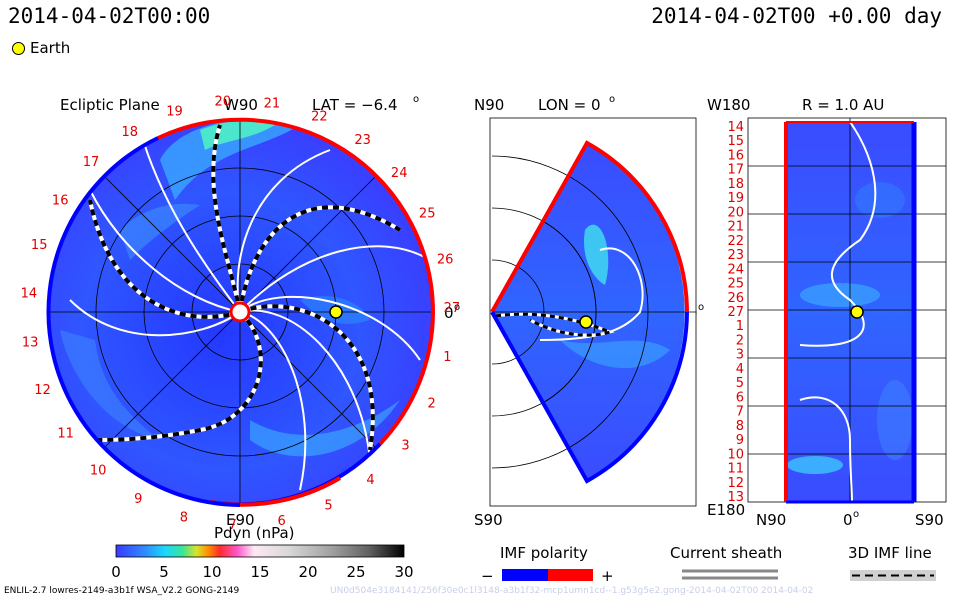 The height and width of the screenshot is (600, 960). Describe the element at coordinates (355, 572) in the screenshot. I see `colorbar-tick-label: 25` at that location.